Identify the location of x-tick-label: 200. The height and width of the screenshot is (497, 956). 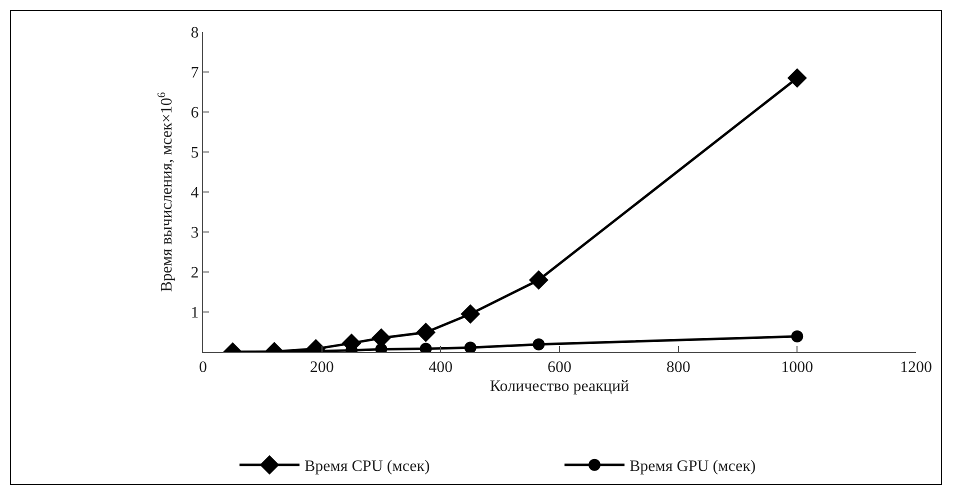
(322, 367).